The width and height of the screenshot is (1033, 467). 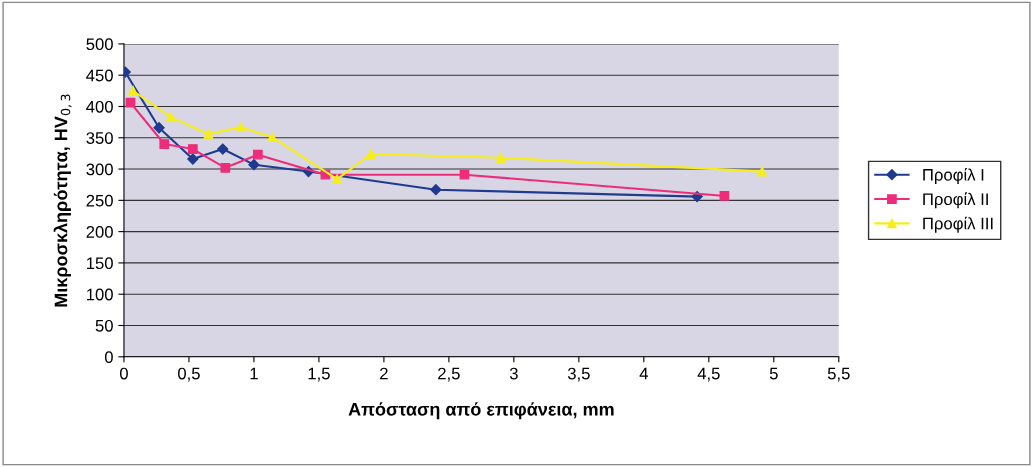 I want to click on y-tick-label: 100, so click(x=100, y=294).